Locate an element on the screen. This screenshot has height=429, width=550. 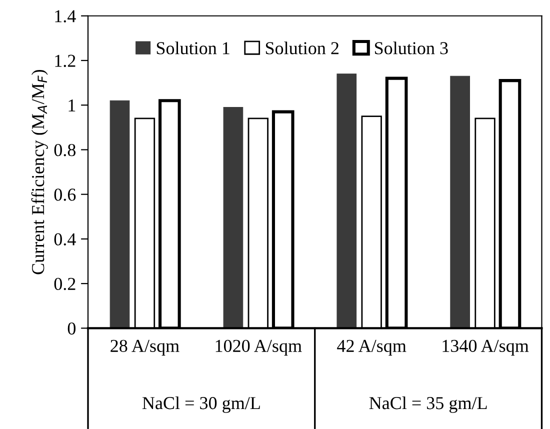
x-tick-label: 28 A/sqm is located at coordinates (145, 348).